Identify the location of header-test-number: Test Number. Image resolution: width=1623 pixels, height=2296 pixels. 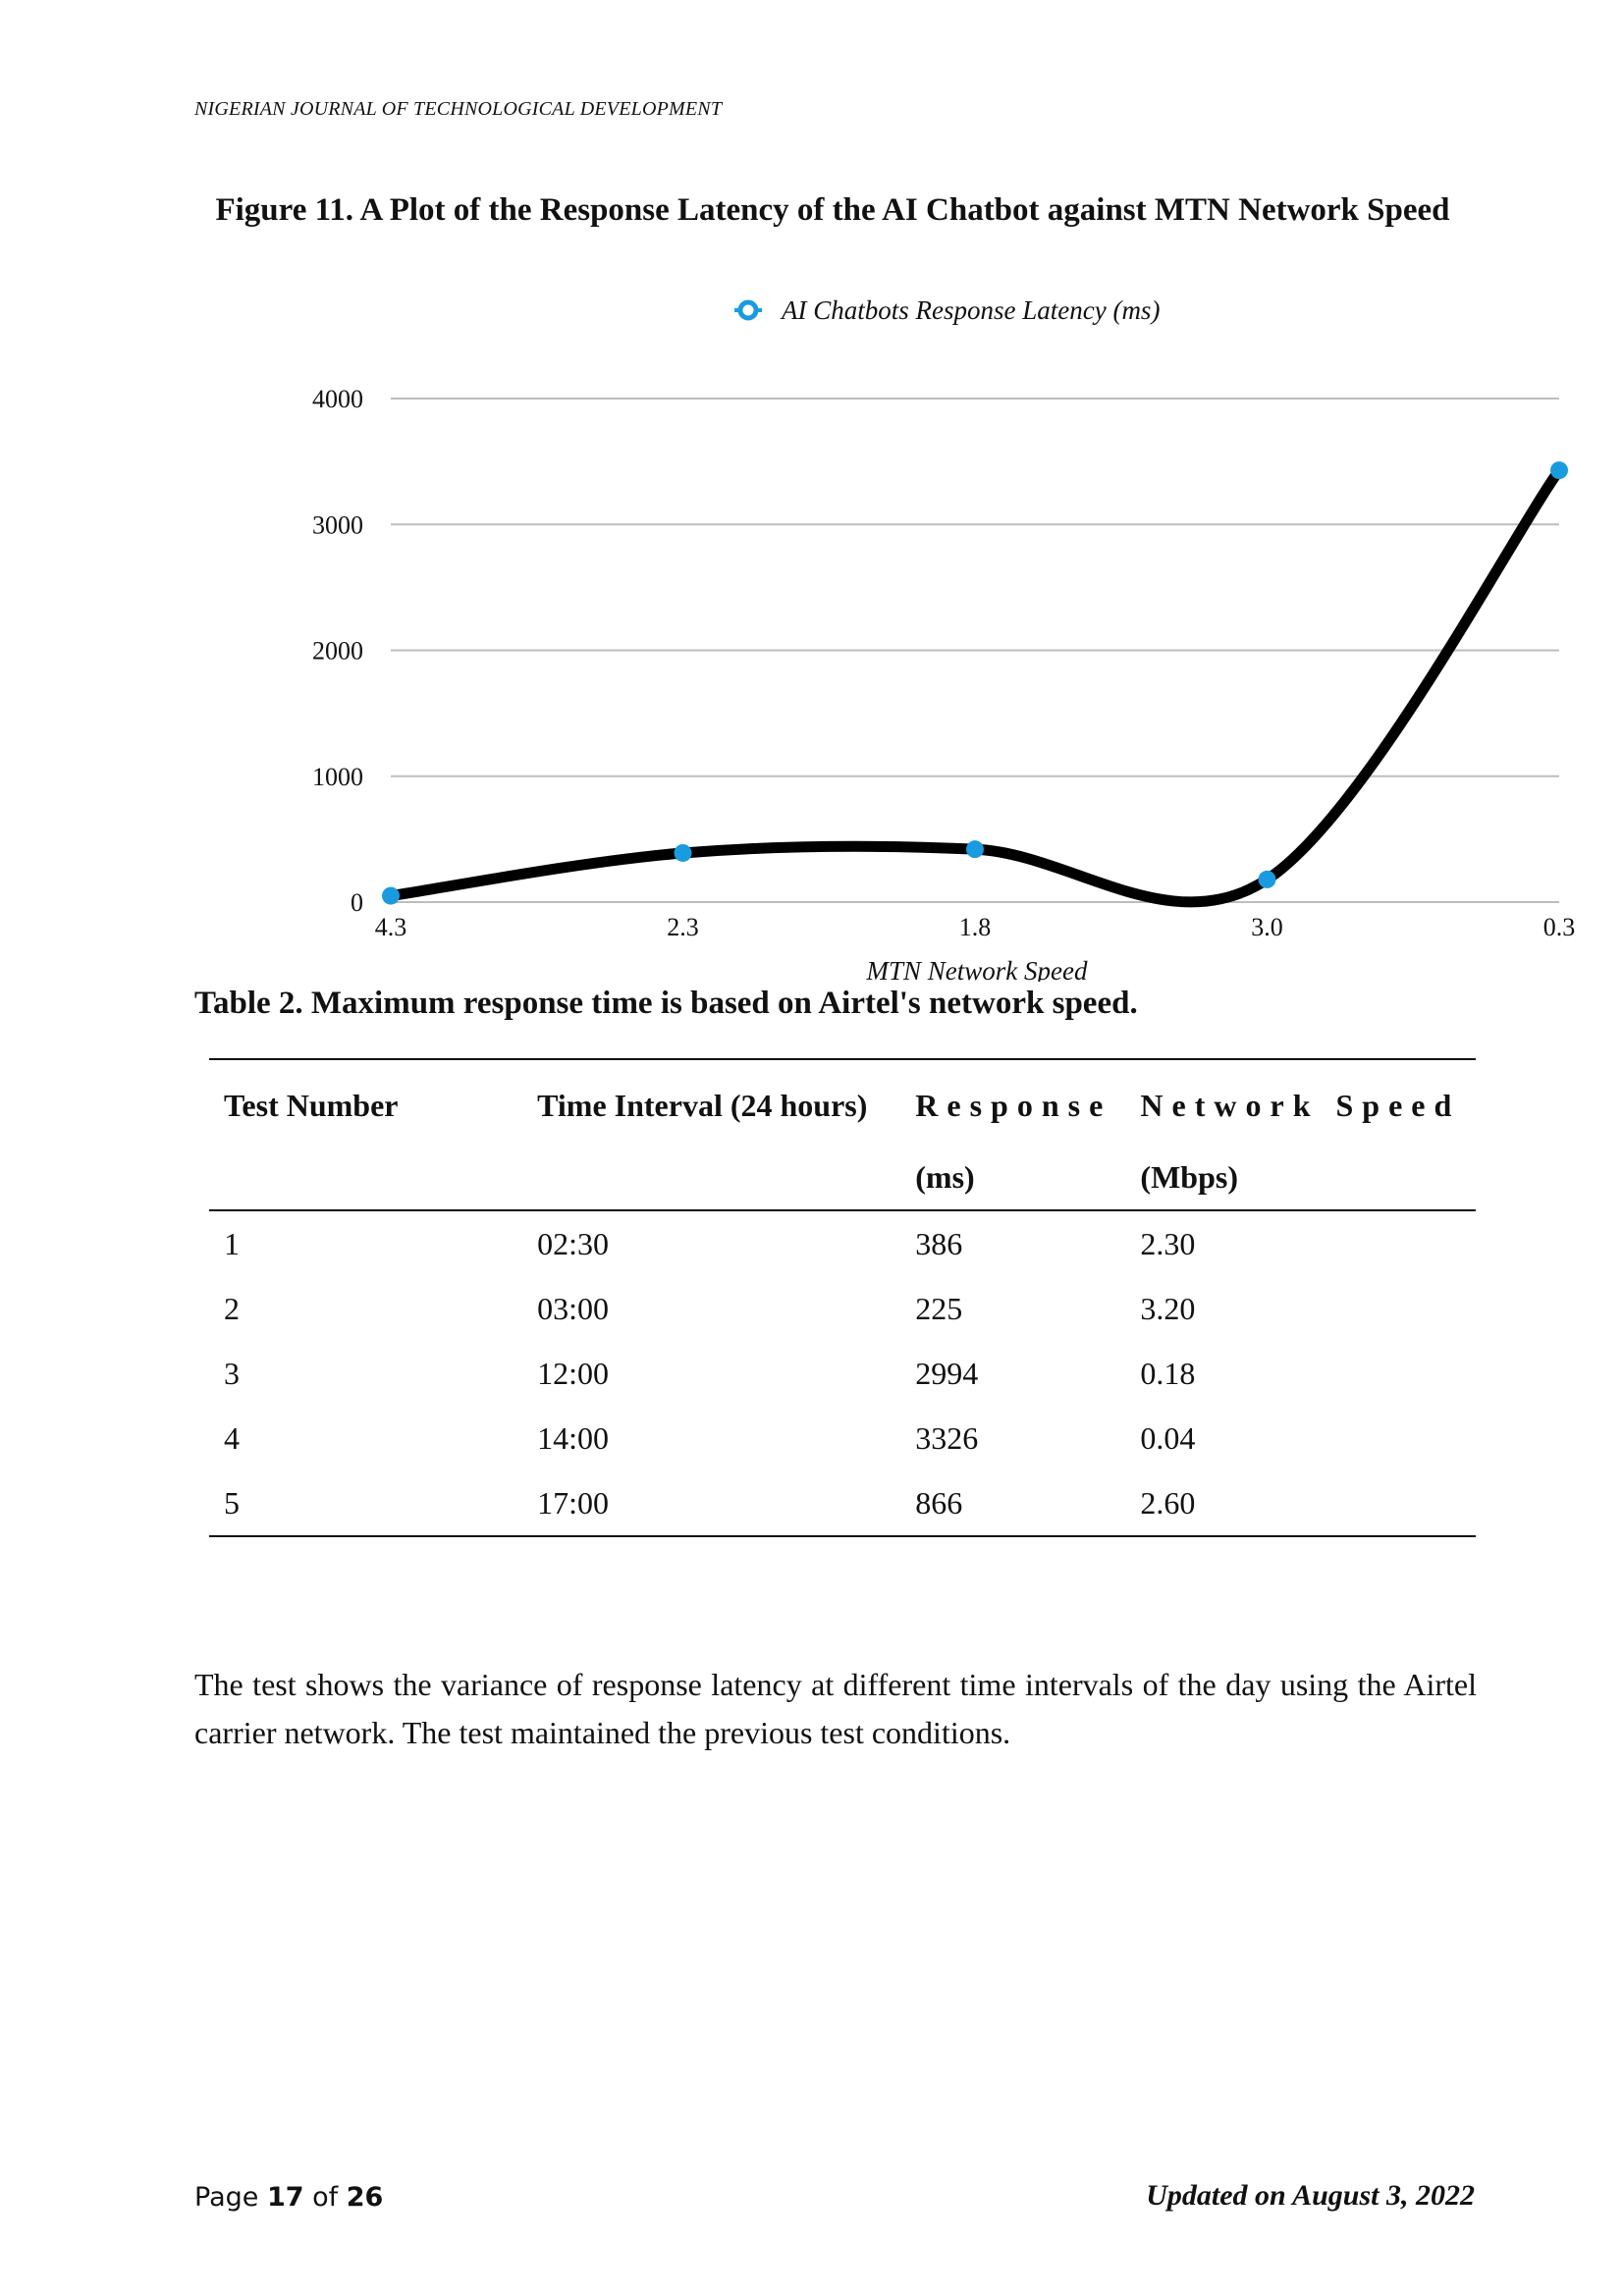
(311, 1105).